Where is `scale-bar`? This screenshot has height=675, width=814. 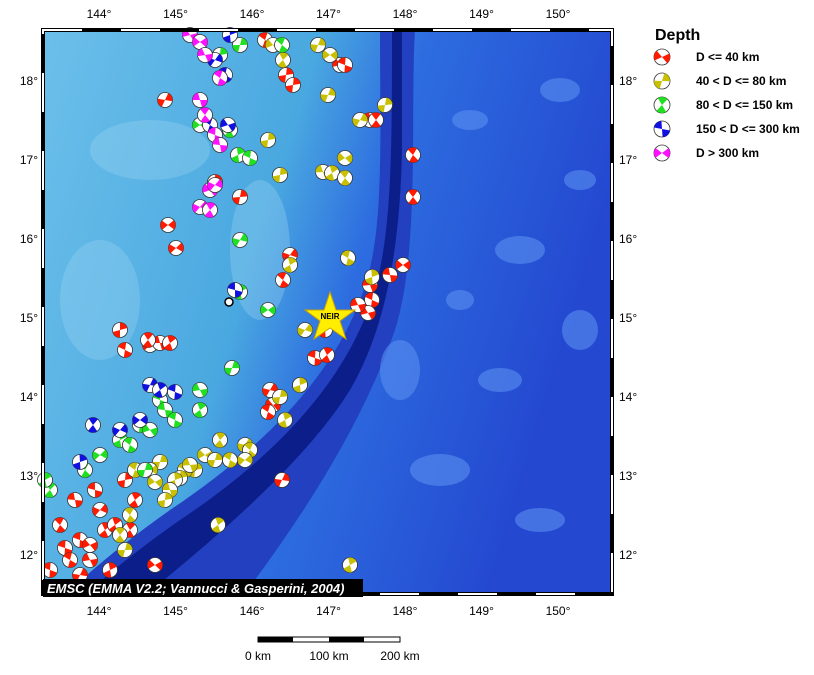
scale-bar is located at coordinates (329, 639).